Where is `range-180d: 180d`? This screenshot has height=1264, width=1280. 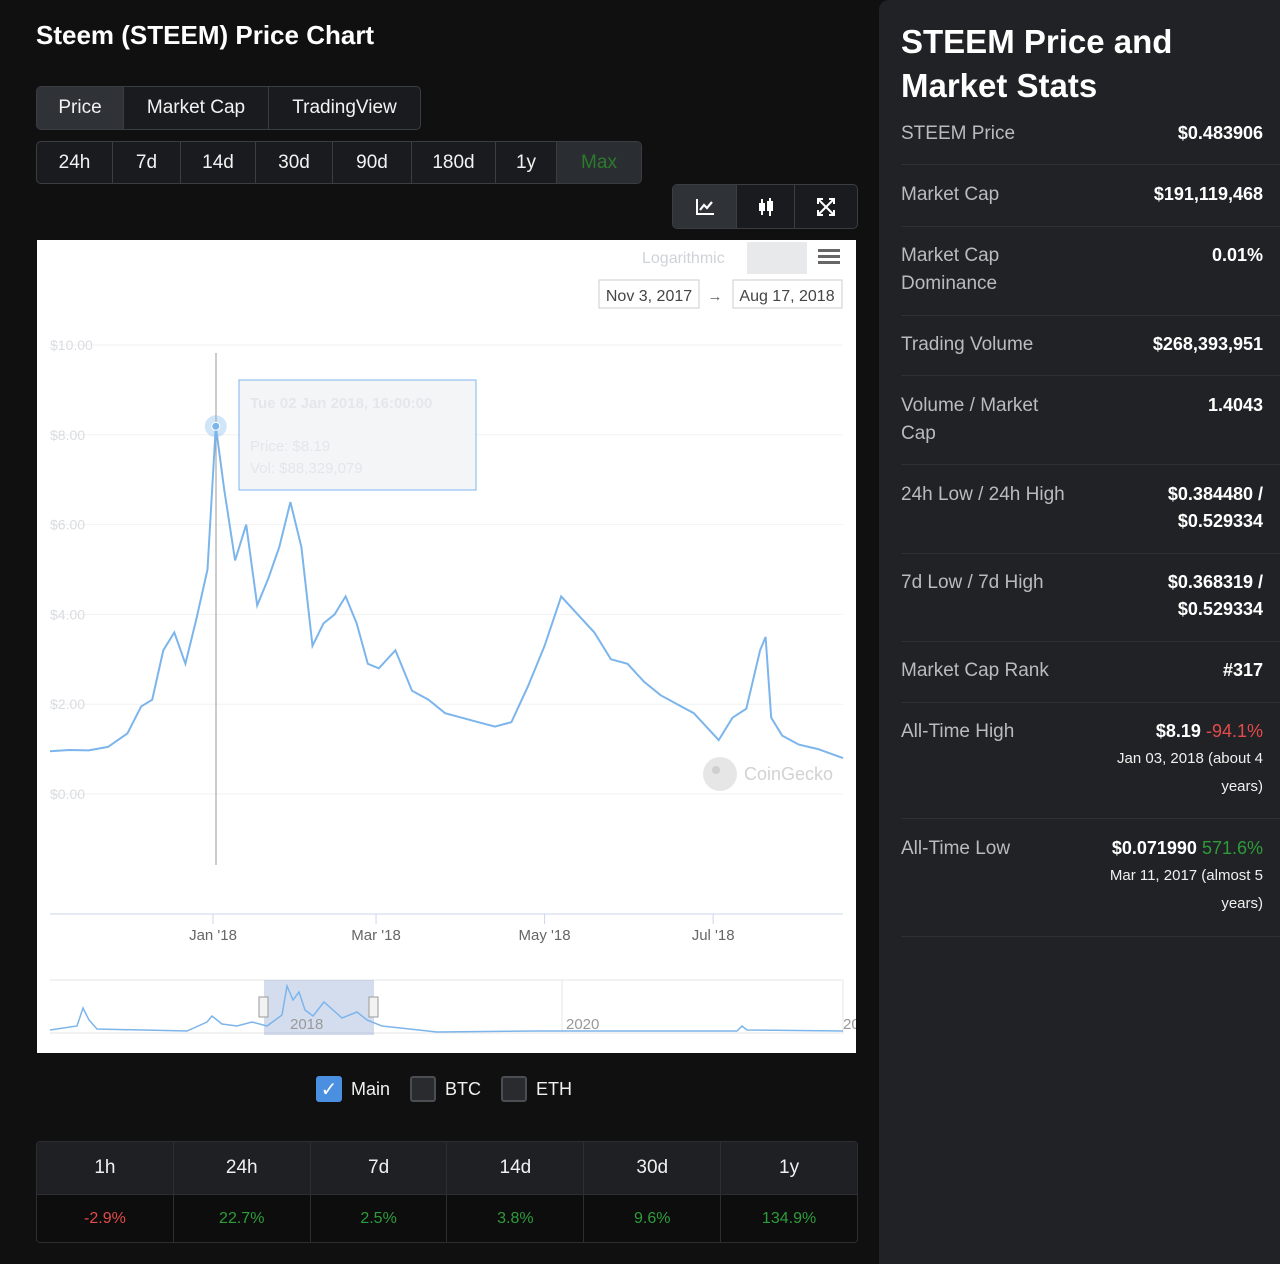 range-180d: 180d is located at coordinates (454, 162).